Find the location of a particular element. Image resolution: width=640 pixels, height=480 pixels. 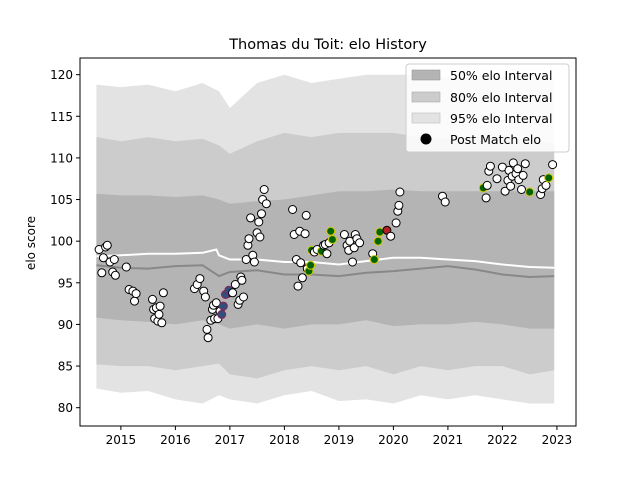

x-tick-label-5: 2020 is located at coordinates (393, 440).